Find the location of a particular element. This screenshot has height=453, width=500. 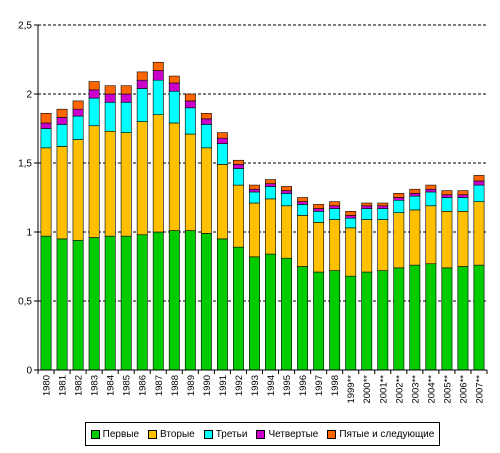

legend-entry-first: Первые is located at coordinates (114, 434).